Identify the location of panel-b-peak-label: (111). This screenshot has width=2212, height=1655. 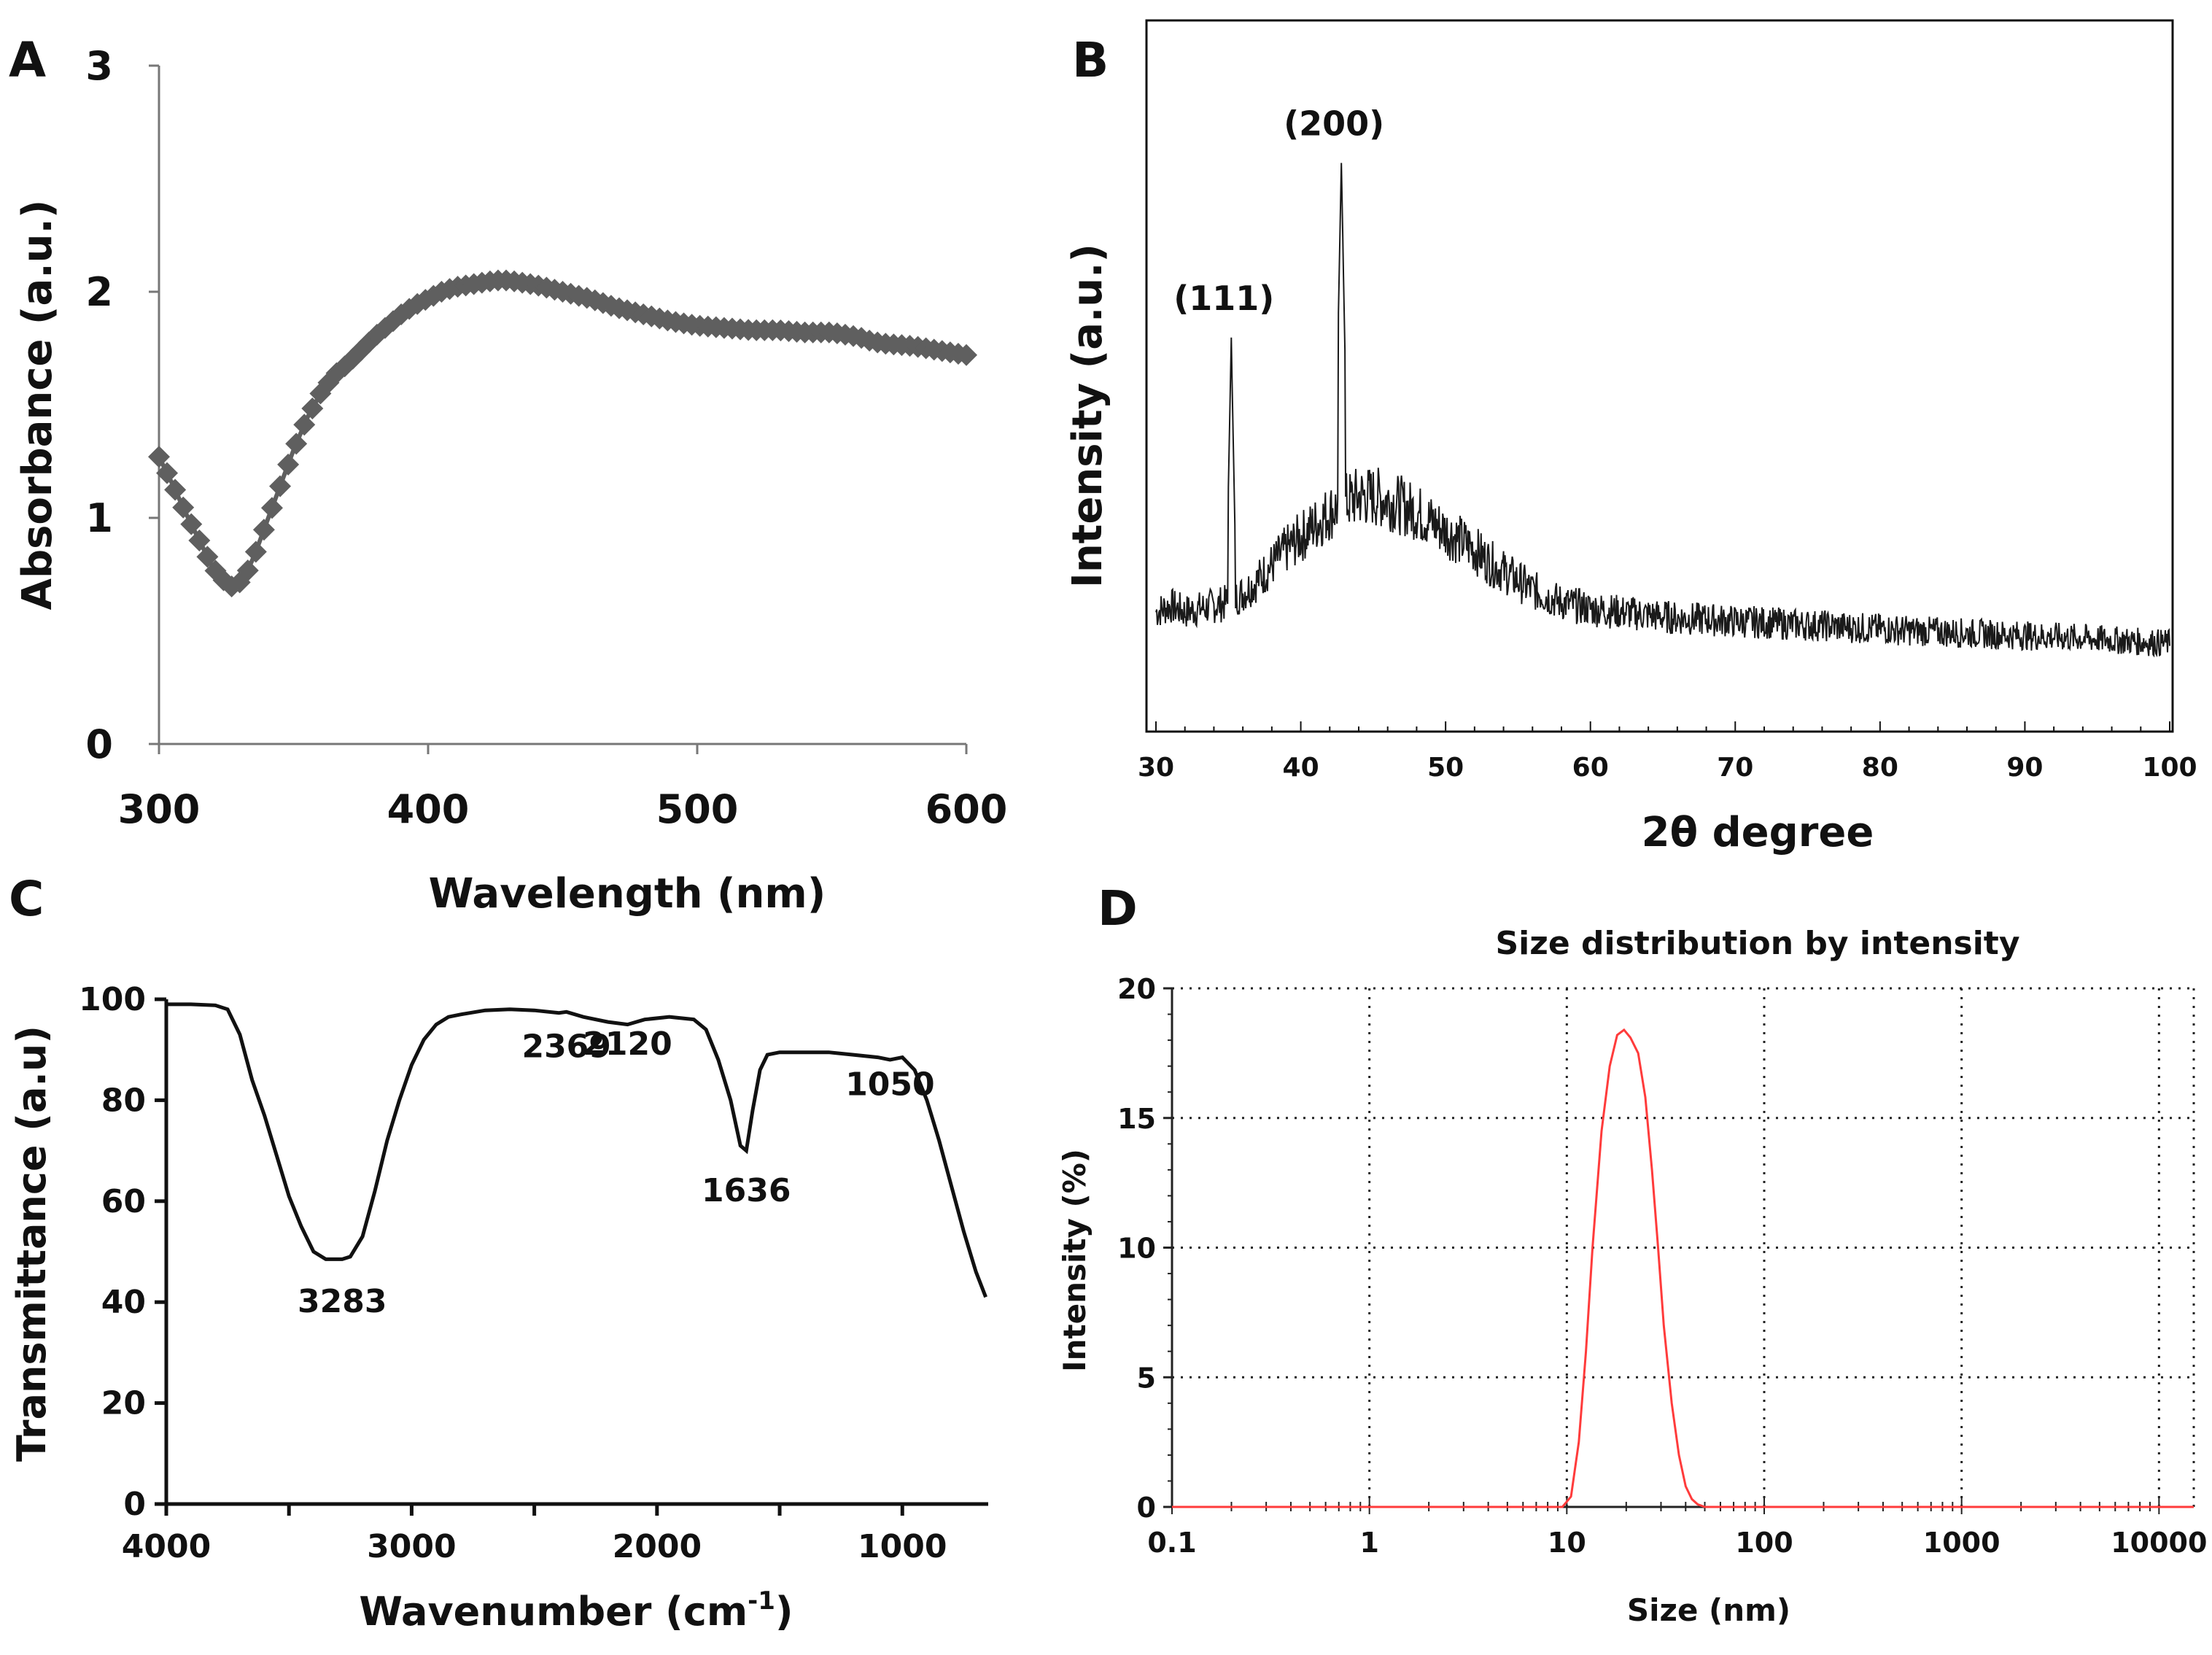
(1223, 299).